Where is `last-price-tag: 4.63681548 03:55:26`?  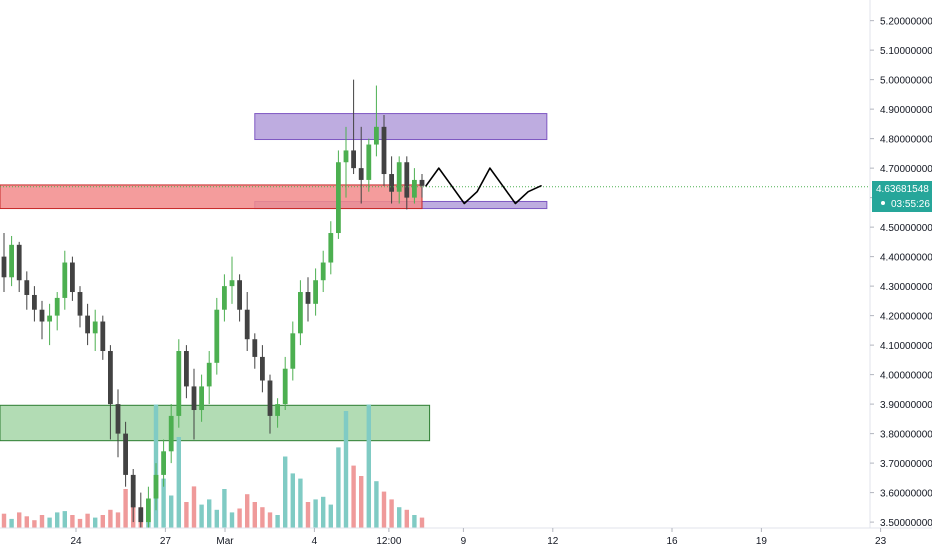
last-price-tag: 4.63681548 03:55:26 is located at coordinates (902, 196).